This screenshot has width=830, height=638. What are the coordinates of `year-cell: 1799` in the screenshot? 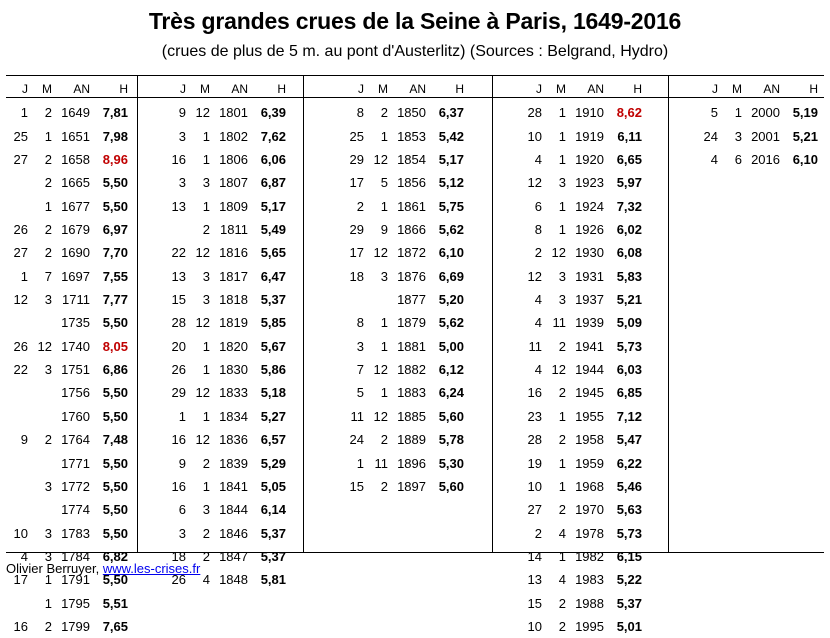 It's located at (75, 626).